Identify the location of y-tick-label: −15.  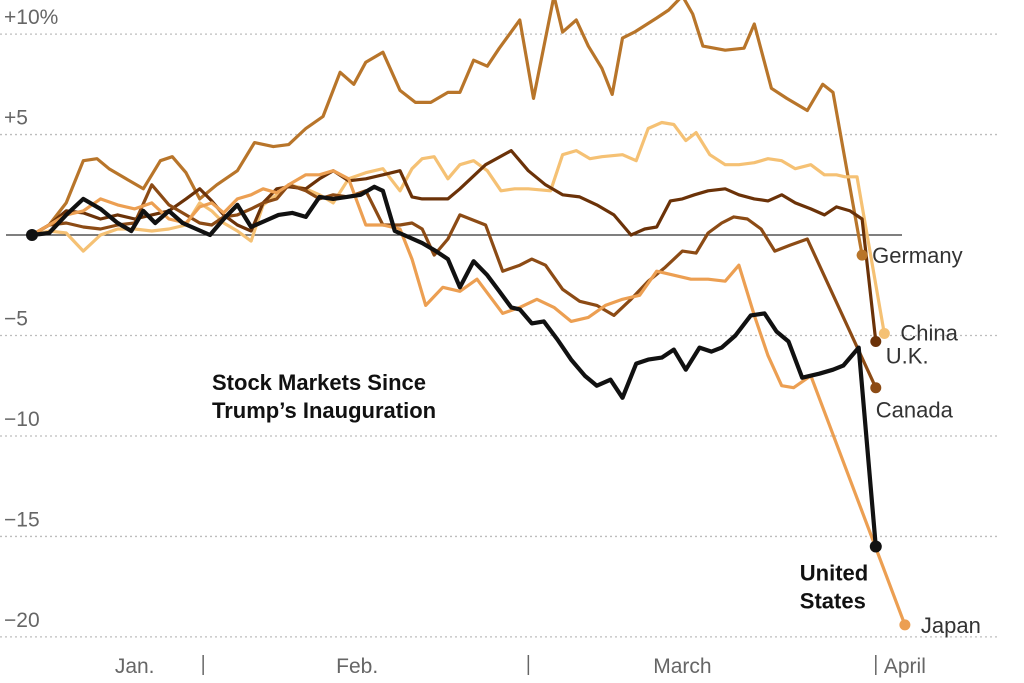
(22, 519).